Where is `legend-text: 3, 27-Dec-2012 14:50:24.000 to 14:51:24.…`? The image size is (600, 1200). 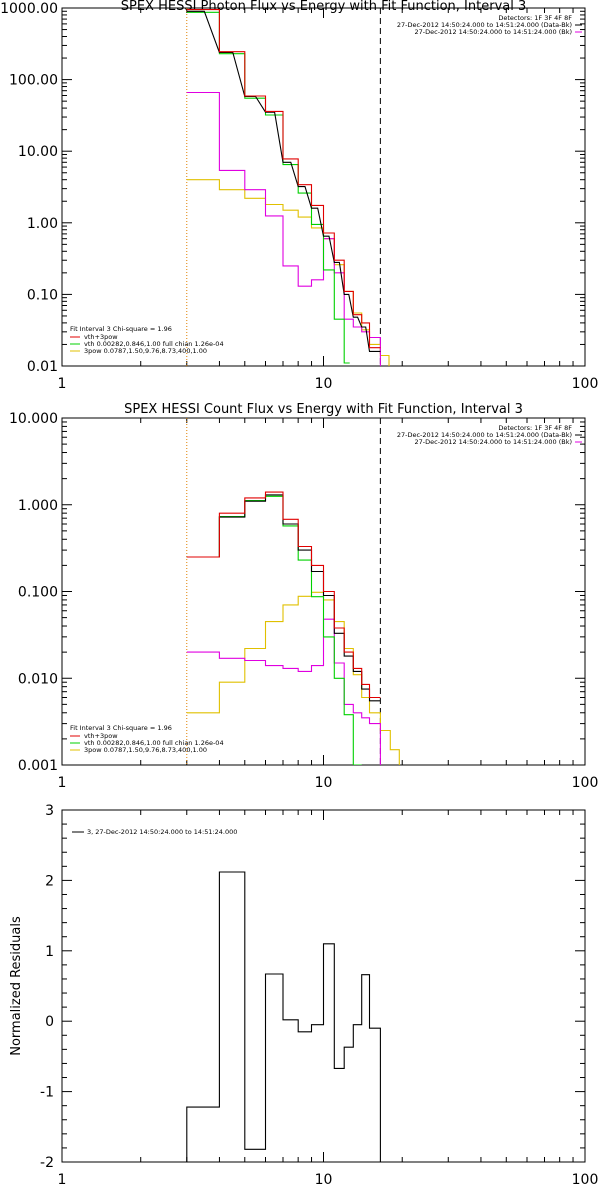
legend-text: 3, 27-Dec-2012 14:50:24.000 to 14:51:24.… is located at coordinates (162, 832).